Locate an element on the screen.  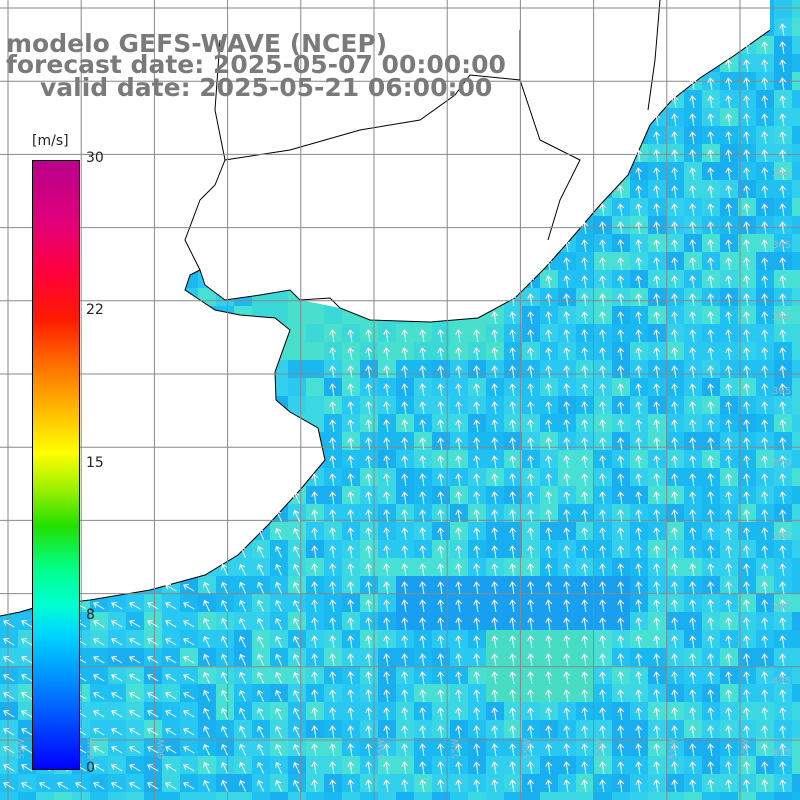
colorbar-unit: [m/s] is located at coordinates (50, 141).